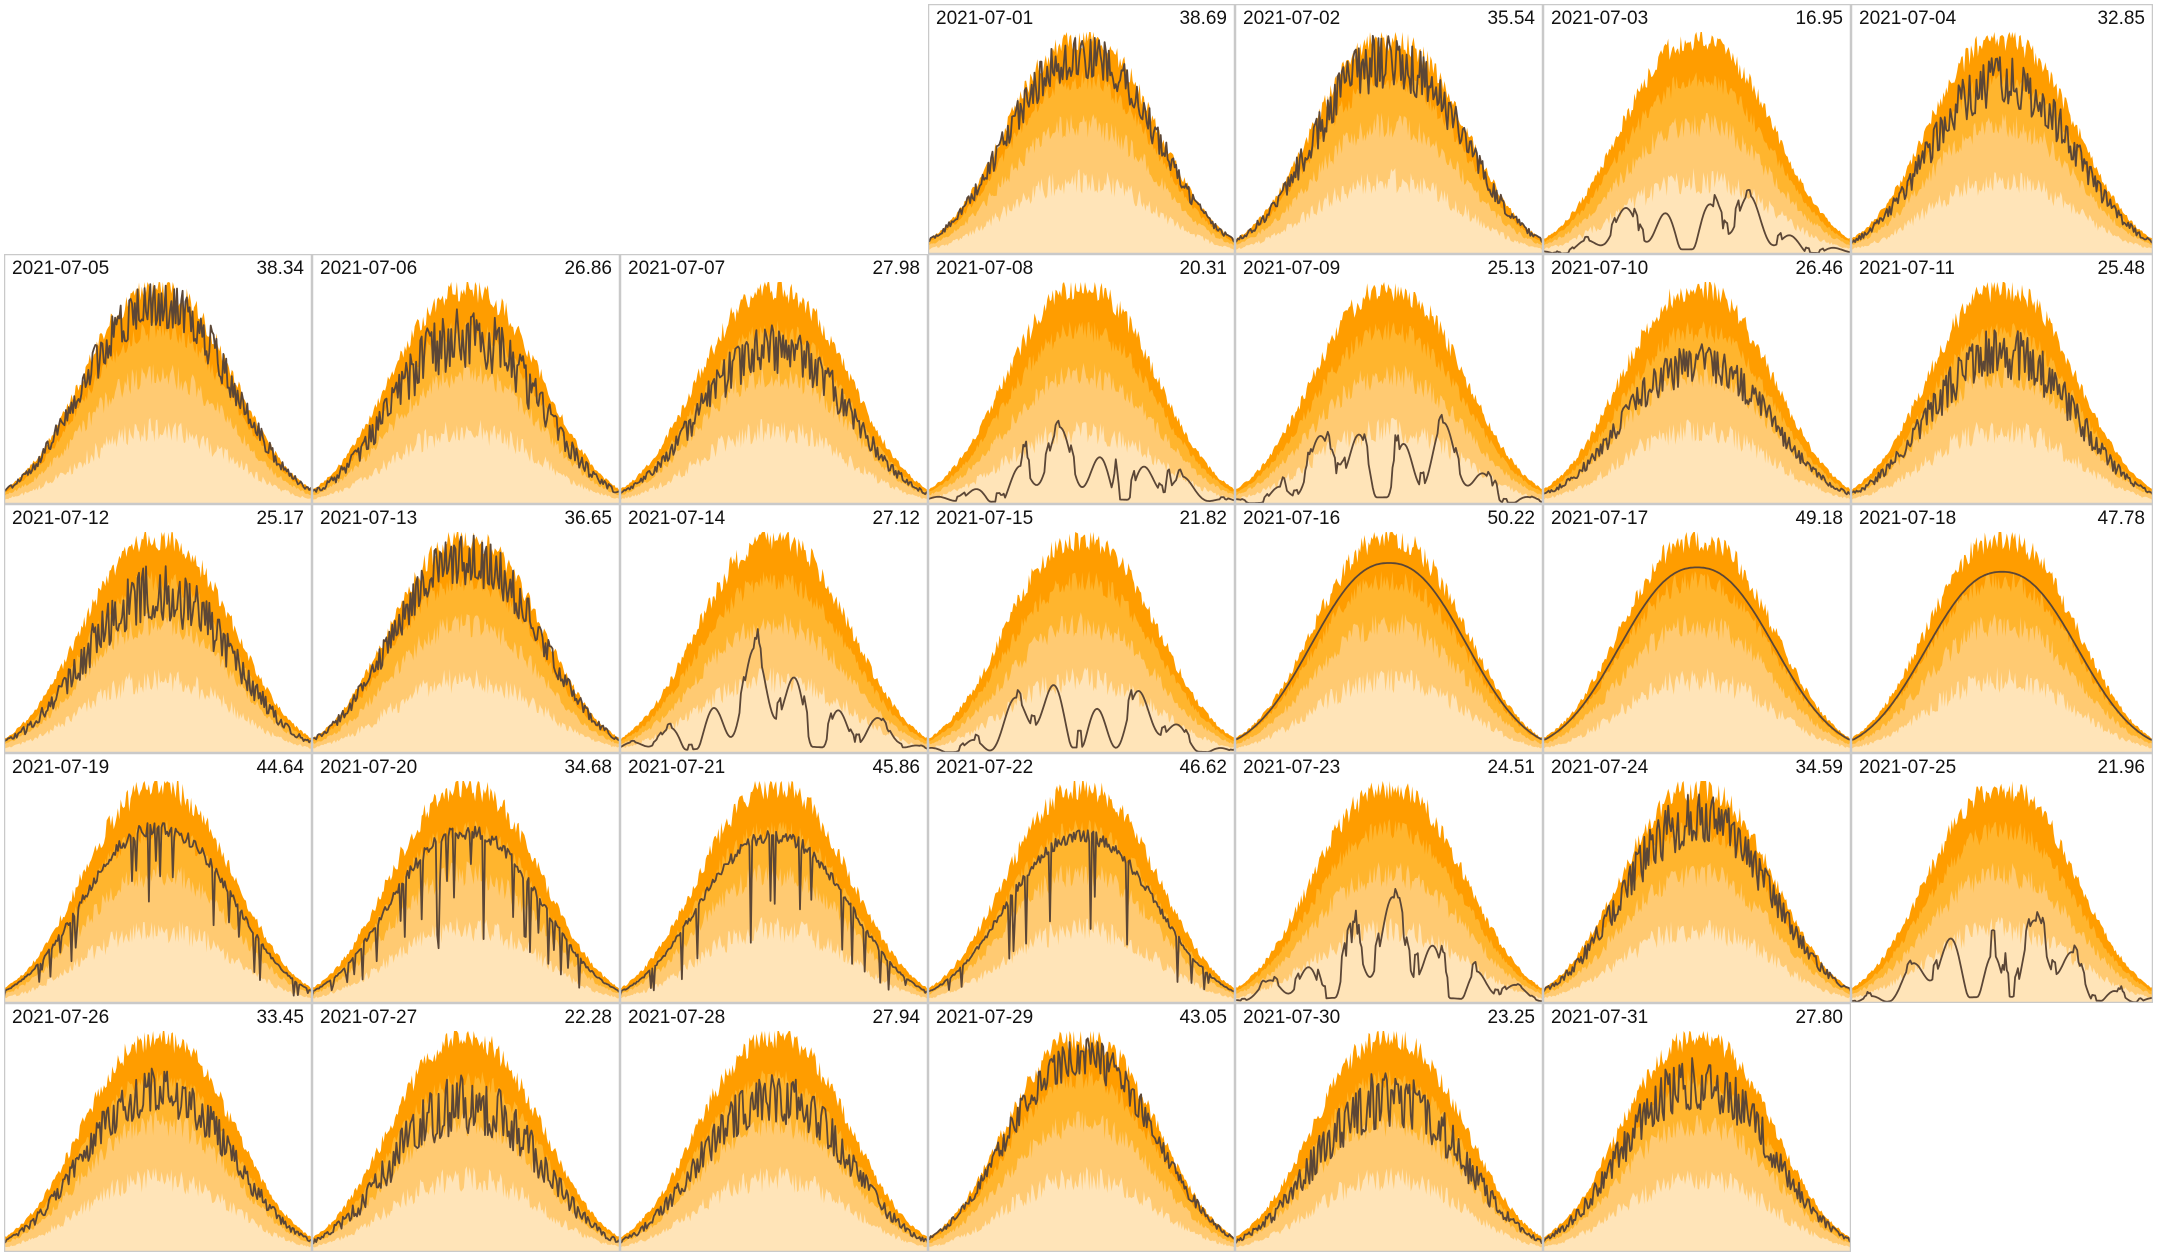 The width and height of the screenshot is (2157, 1255). I want to click on day-panel: 2021-07-11 25.48, so click(2002, 379).